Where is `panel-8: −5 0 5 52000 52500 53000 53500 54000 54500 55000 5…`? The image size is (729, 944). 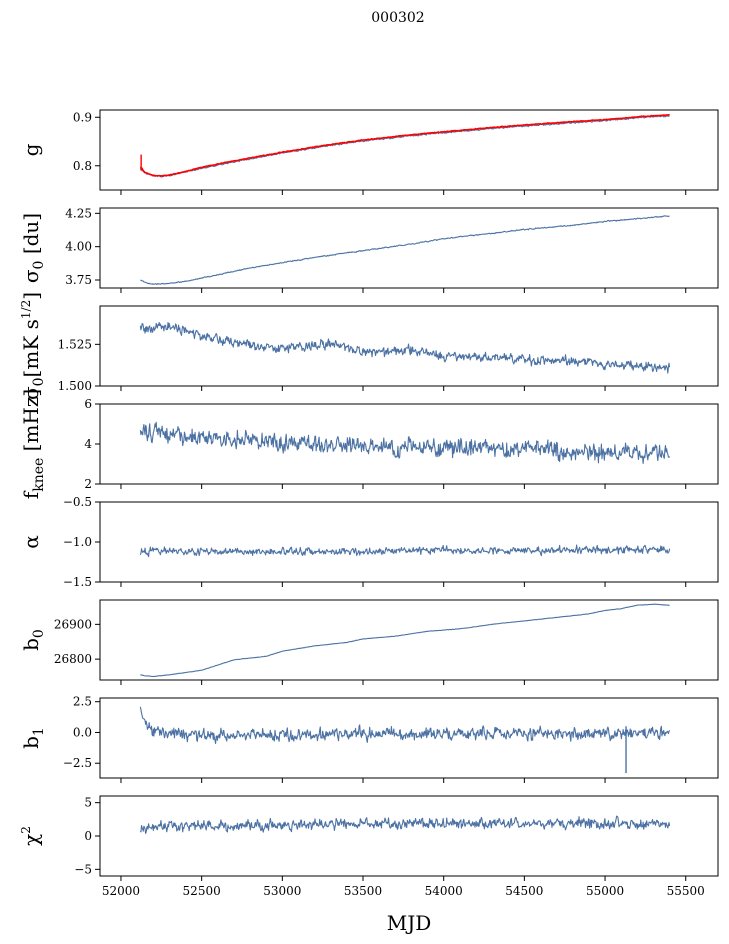
panel-8: −5 0 5 52000 52500 53000 53500 54000 54500 55000 5… is located at coordinates (369, 846).